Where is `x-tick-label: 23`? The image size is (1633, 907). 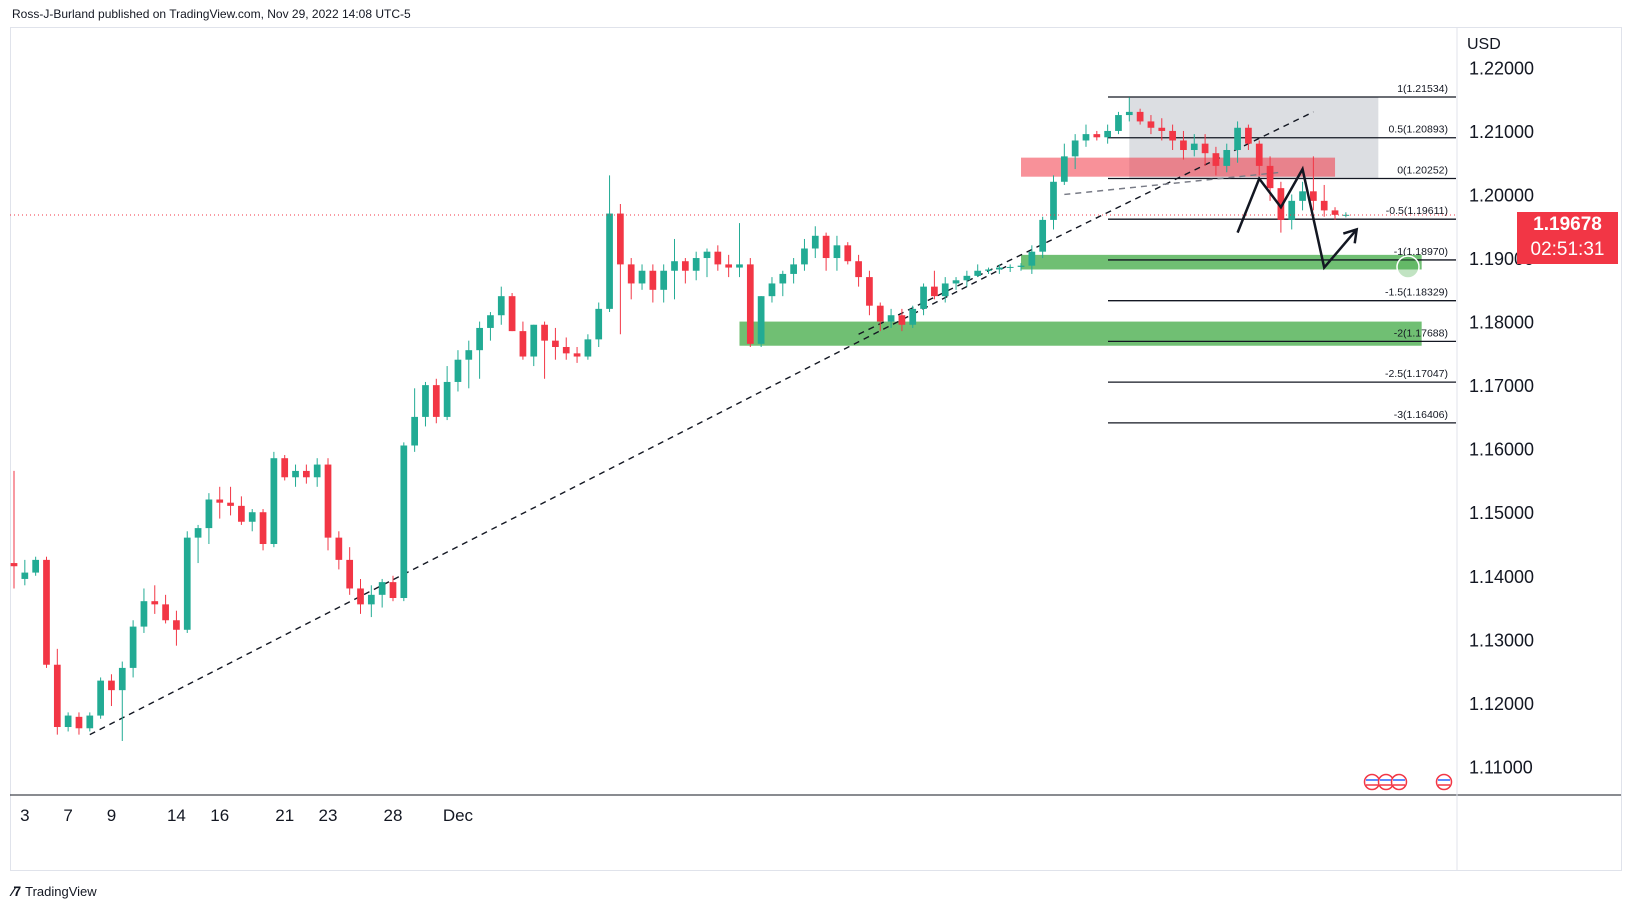
x-tick-label: 23 is located at coordinates (328, 815).